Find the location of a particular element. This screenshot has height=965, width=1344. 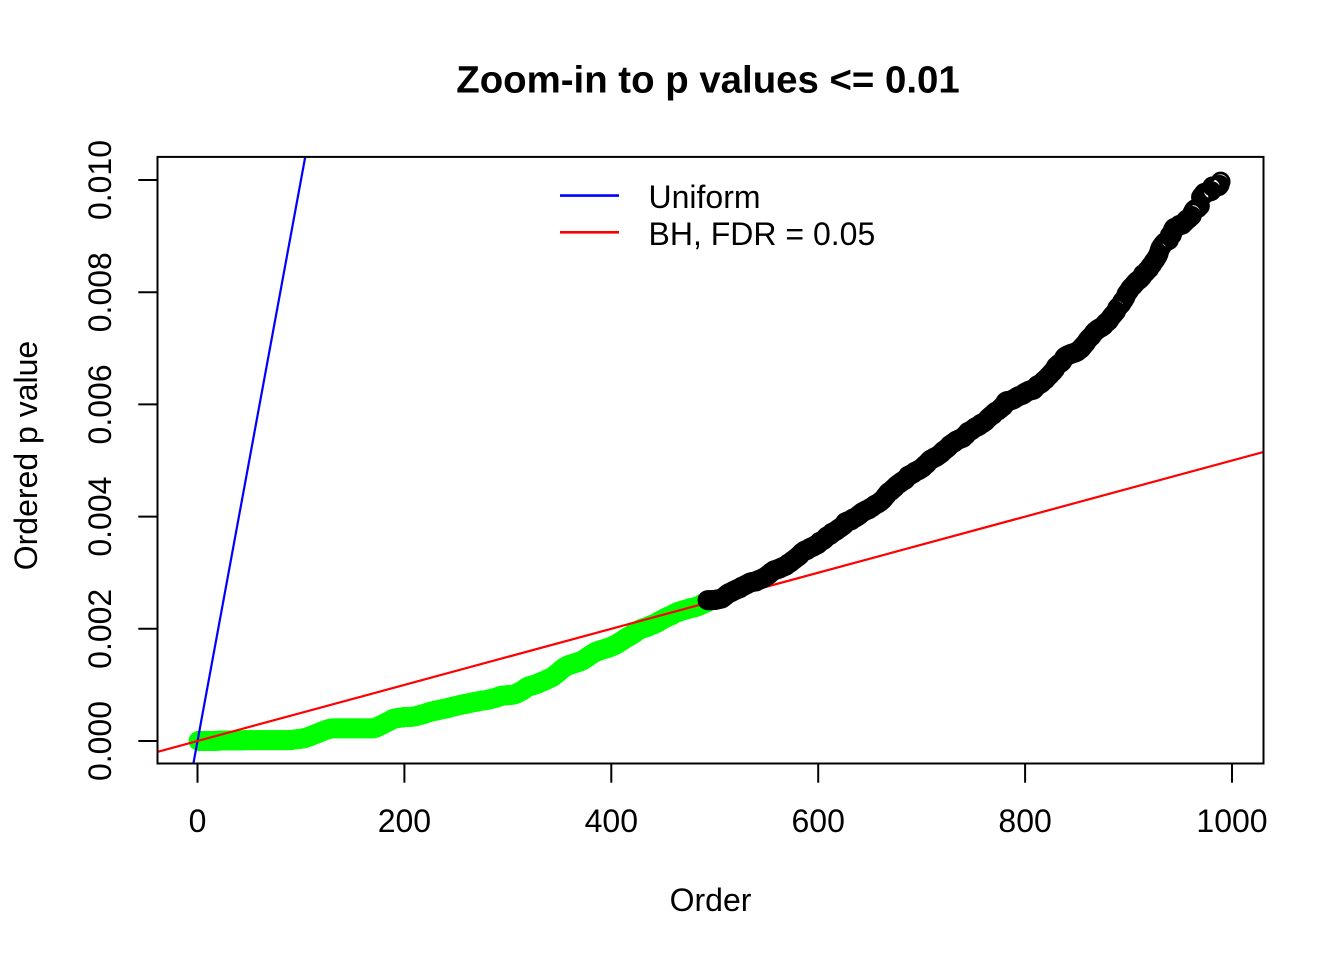

svg-text: 0 is located at coordinates (198, 821).